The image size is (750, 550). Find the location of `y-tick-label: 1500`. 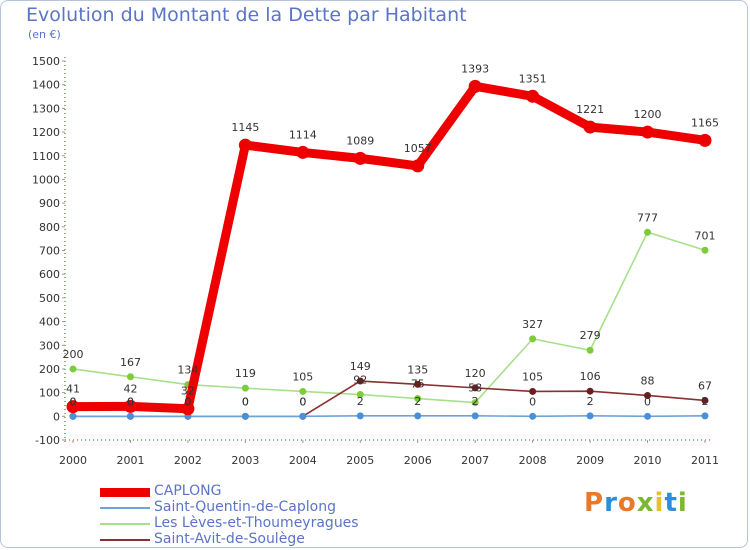

y-tick-label: 1500 is located at coordinates (46, 61).